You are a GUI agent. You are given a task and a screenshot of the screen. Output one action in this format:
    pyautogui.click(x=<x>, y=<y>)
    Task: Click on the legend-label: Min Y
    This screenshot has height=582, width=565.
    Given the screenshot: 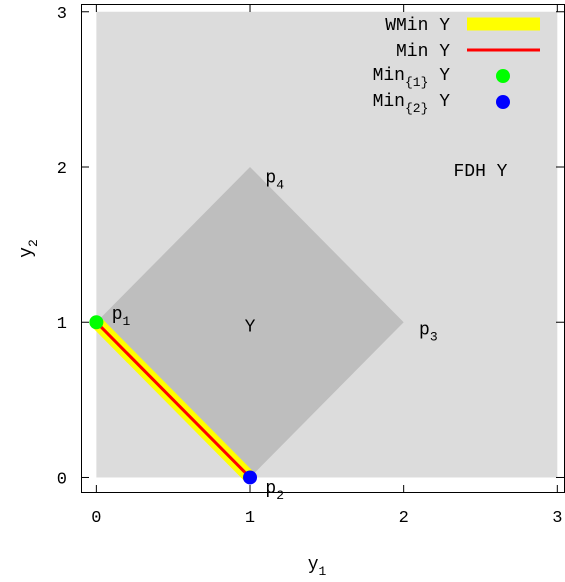 What is the action you would take?
    pyautogui.click(x=423, y=52)
    